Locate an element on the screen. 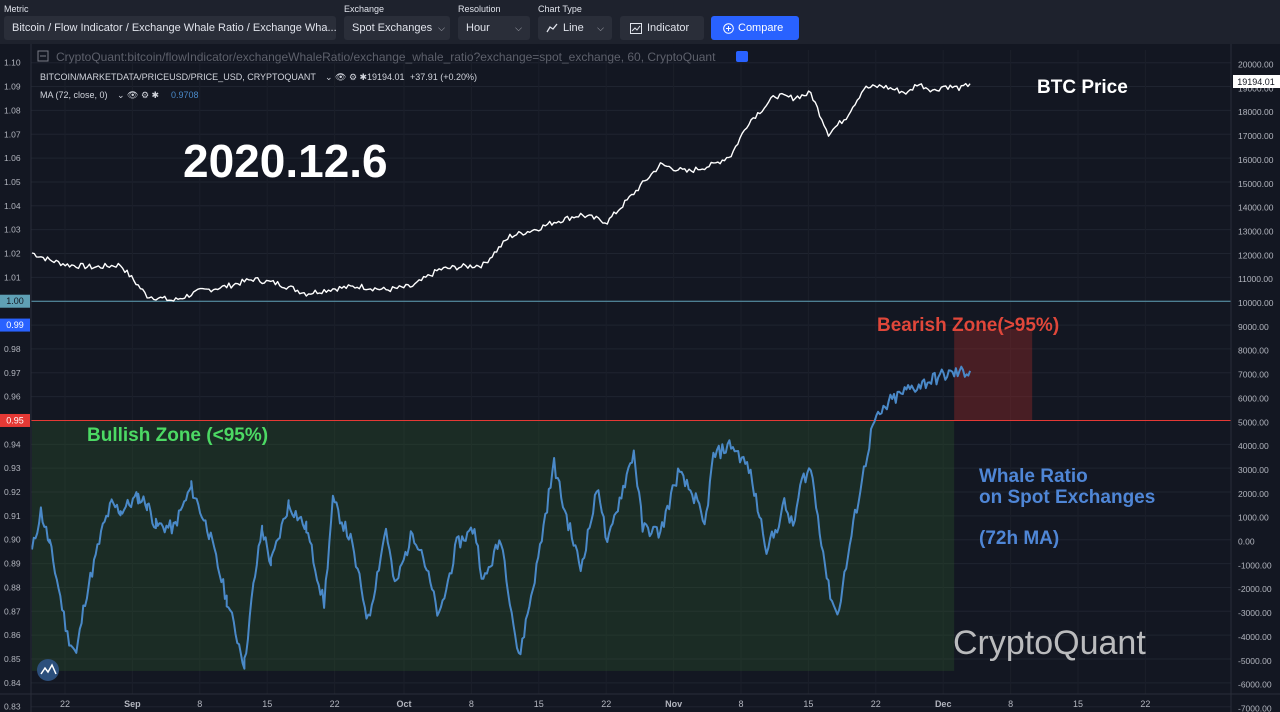  legend-ma-name: MA (72, close, 0) is located at coordinates (74, 95).